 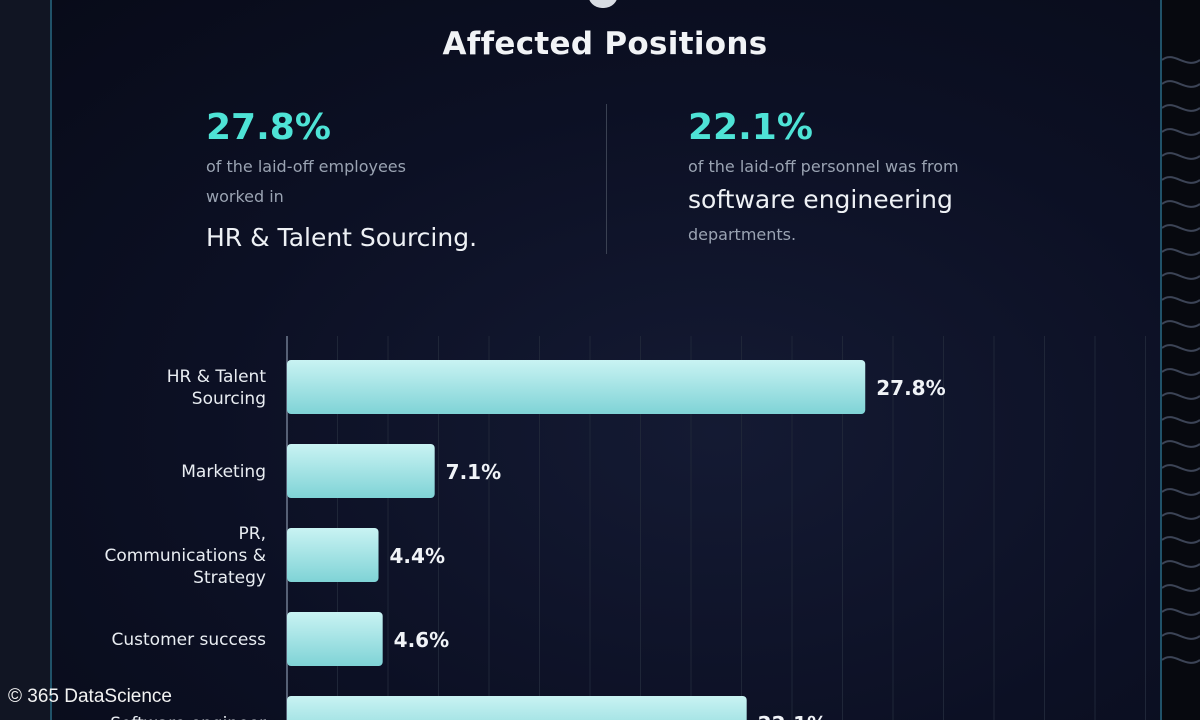 What do you see at coordinates (1161, 360) in the screenshot?
I see `right-border-line` at bounding box center [1161, 360].